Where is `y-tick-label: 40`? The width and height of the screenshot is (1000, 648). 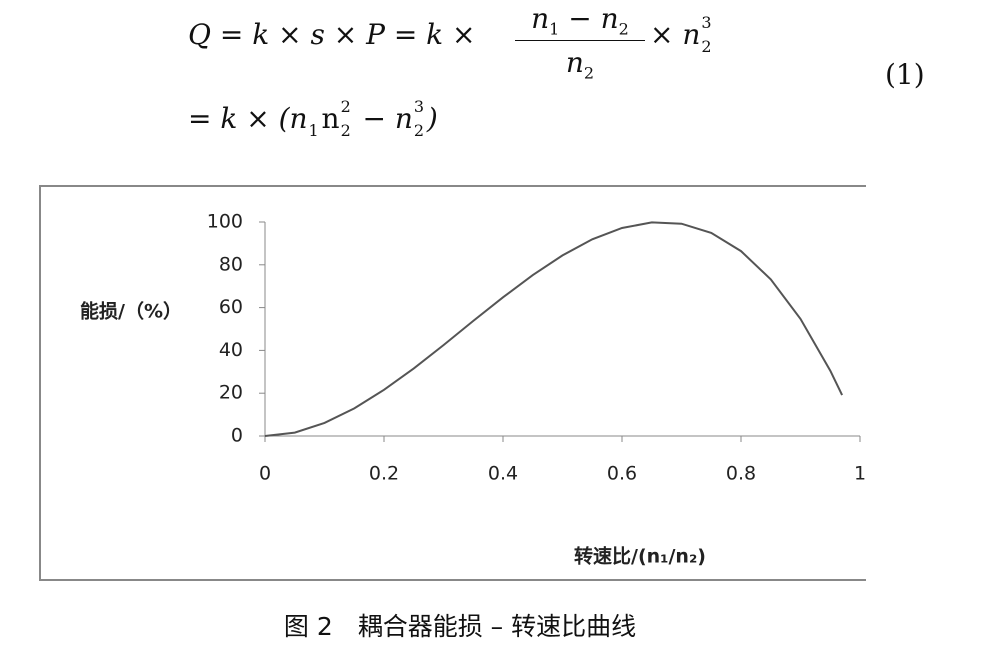 y-tick-label: 40 is located at coordinates (231, 350).